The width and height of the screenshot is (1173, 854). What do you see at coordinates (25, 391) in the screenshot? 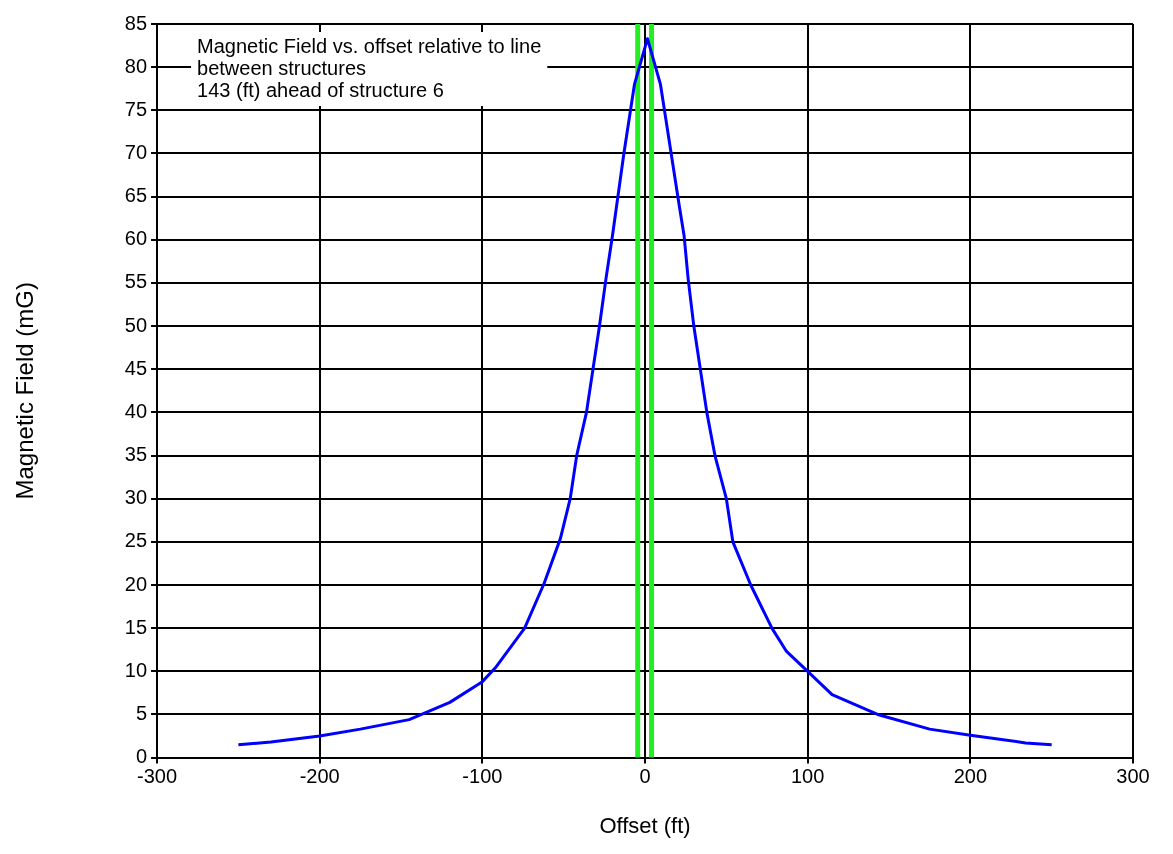
I see `y-axis-title: Magnetic Field (mG)` at bounding box center [25, 391].